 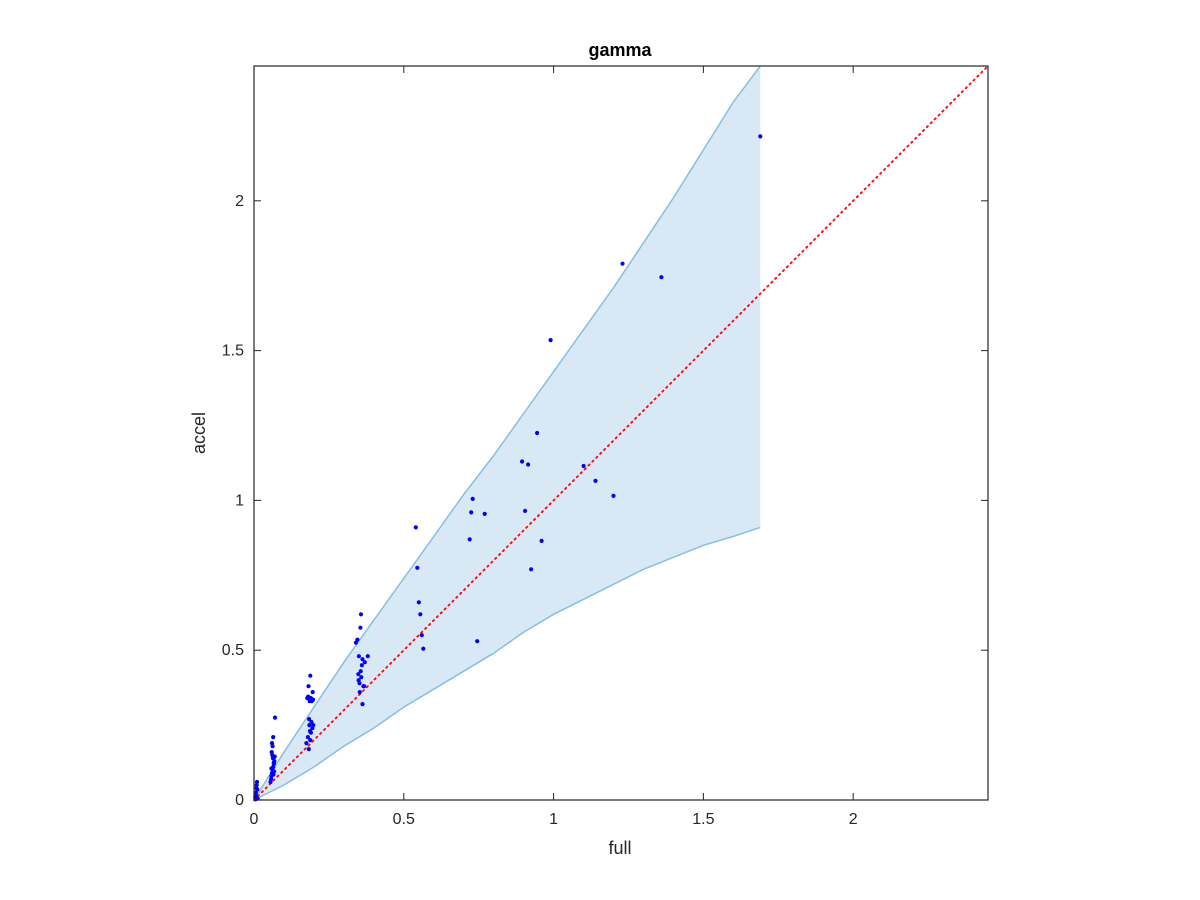 I want to click on y-tick-label: 0, so click(x=239, y=800).